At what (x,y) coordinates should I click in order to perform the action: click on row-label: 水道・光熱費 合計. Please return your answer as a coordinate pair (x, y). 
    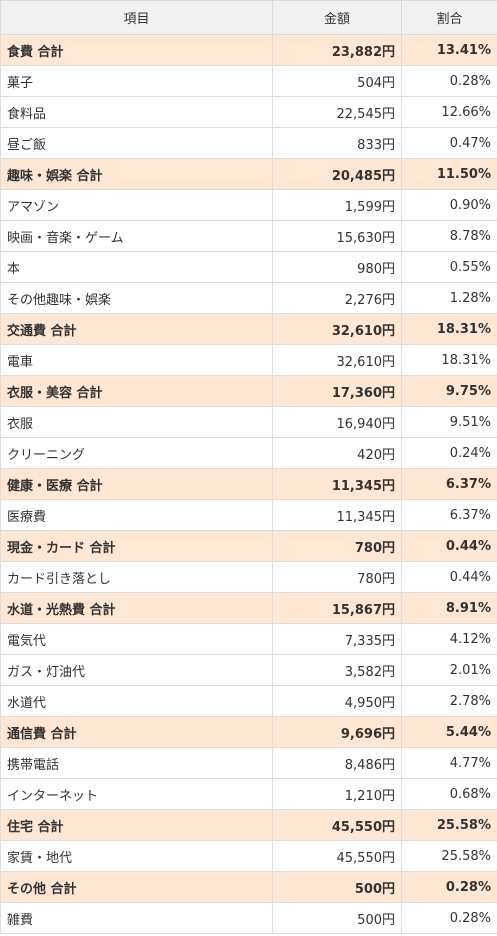
    Looking at the image, I should click on (136, 608).